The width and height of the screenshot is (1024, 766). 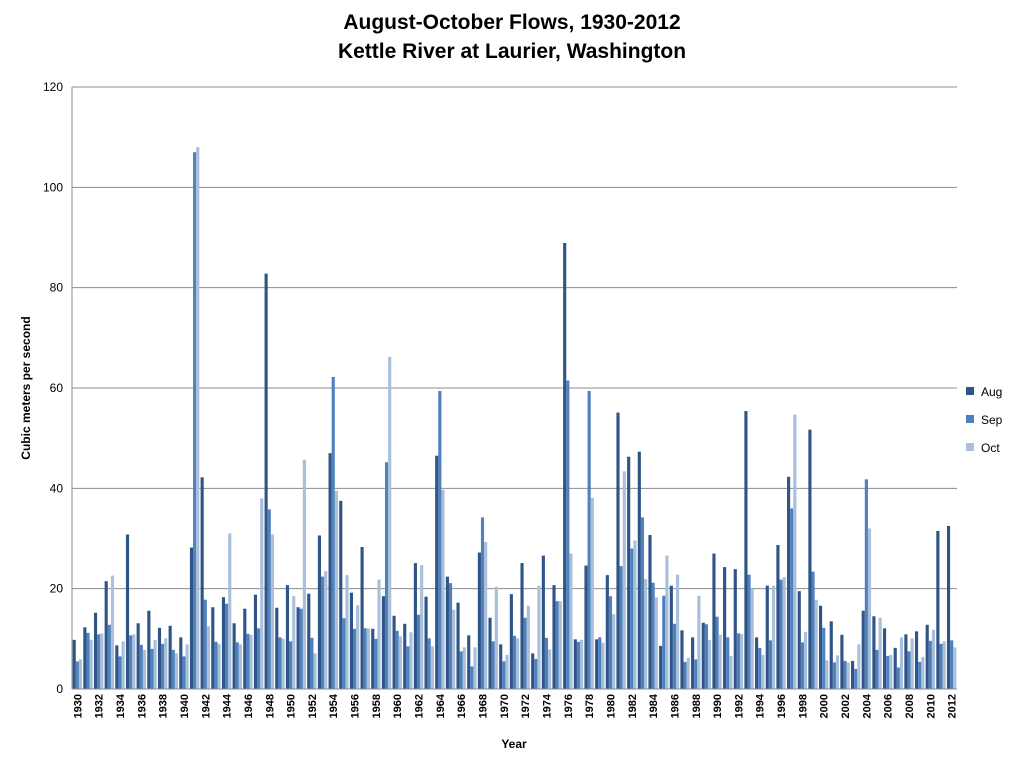 I want to click on bar-aug-2009, so click(x=916, y=660).